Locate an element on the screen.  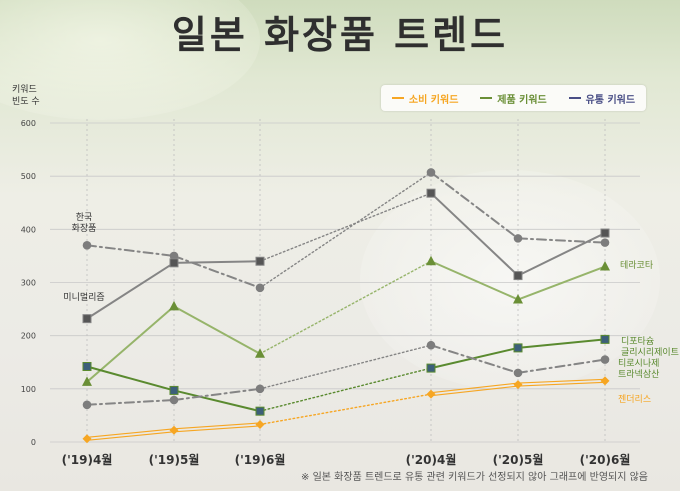
y-axis-label-line: 빈도 수 is located at coordinates (26, 102).